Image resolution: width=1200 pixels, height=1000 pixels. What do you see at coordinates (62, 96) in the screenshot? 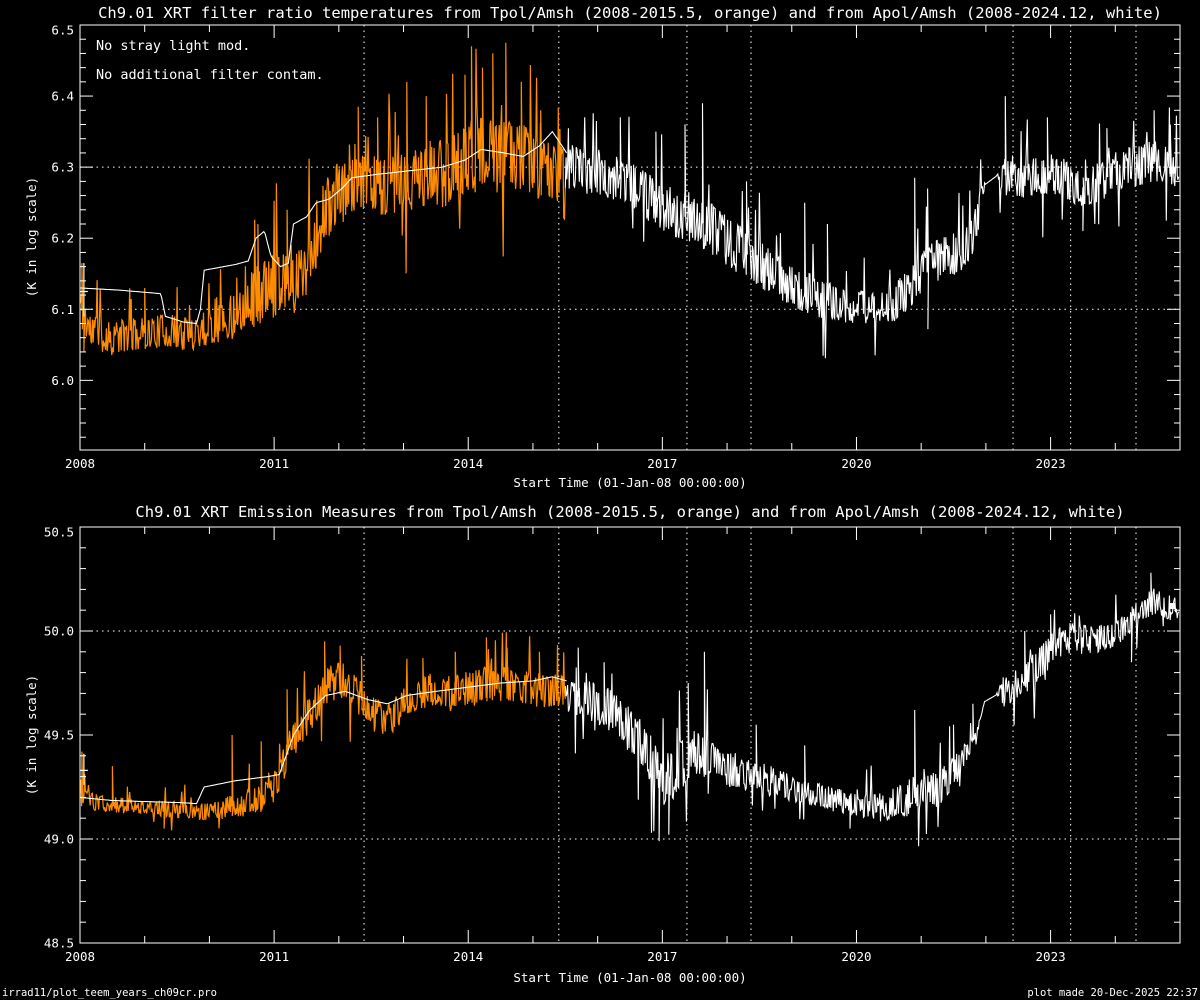
I see `ytick-label: 6.4` at bounding box center [62, 96].